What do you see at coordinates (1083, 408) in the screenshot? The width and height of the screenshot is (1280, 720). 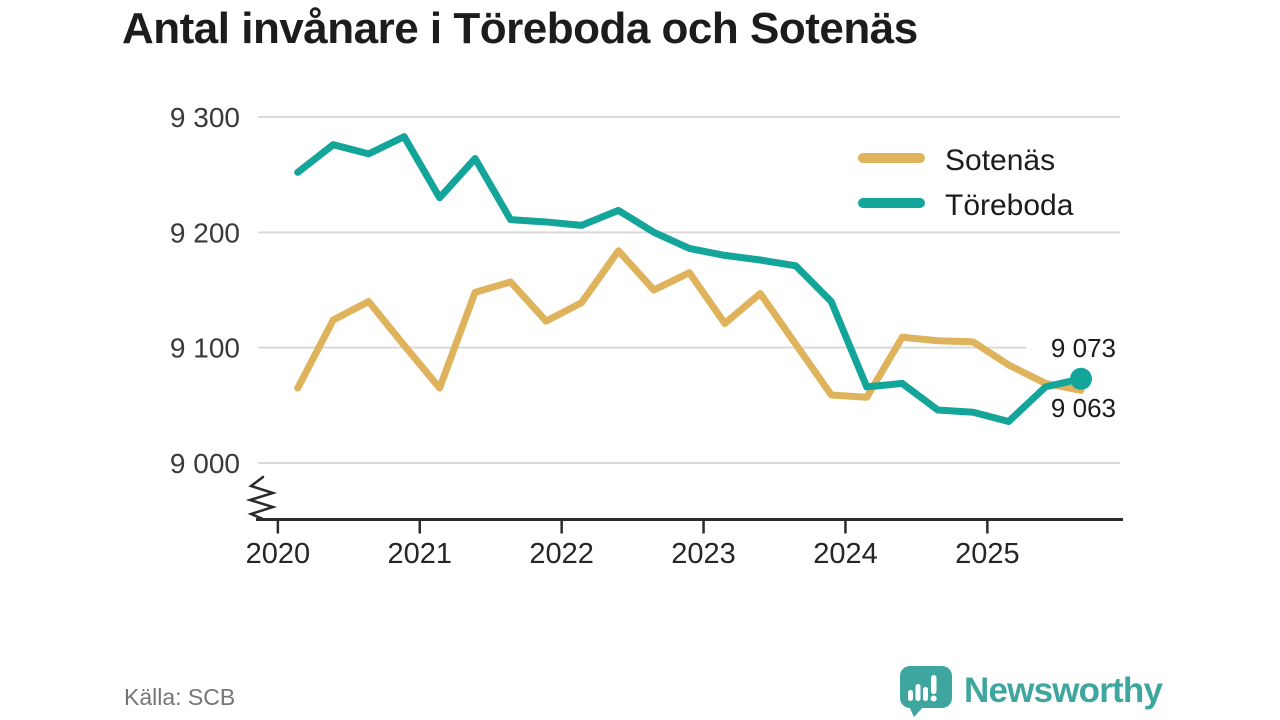 I see `end-value-label-sotenas: 9 063` at bounding box center [1083, 408].